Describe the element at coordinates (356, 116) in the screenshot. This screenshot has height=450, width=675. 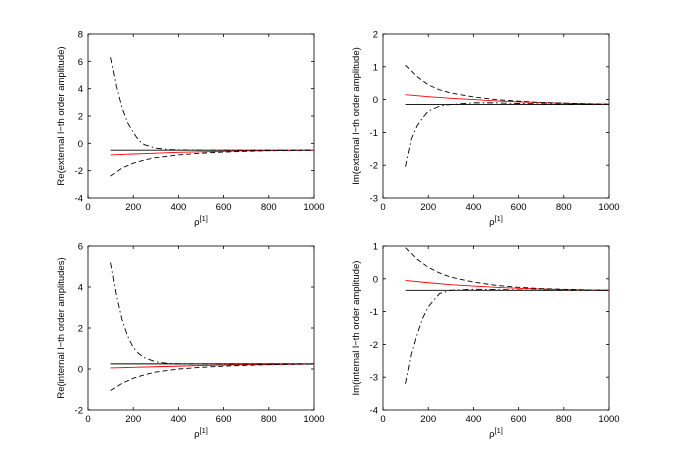
I see `y-axis-label: Im(external l−th order amplitude)` at that location.